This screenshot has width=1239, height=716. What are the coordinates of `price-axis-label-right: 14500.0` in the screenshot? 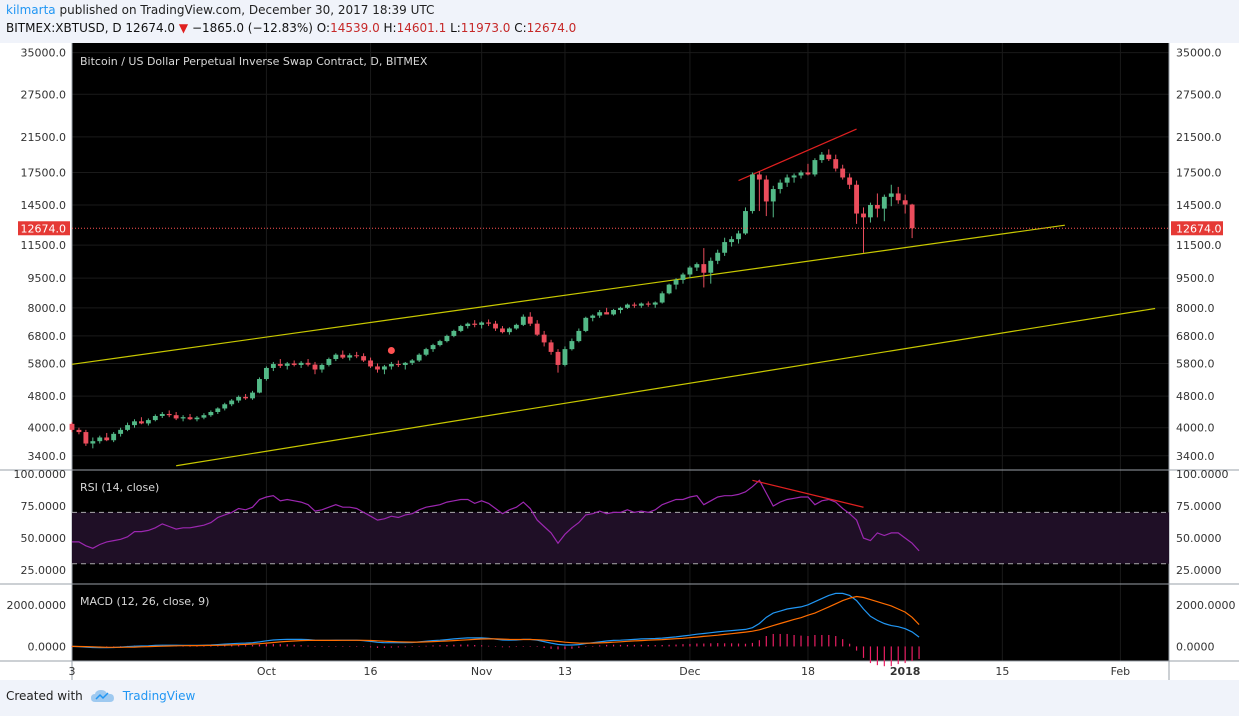 It's located at (1199, 205).